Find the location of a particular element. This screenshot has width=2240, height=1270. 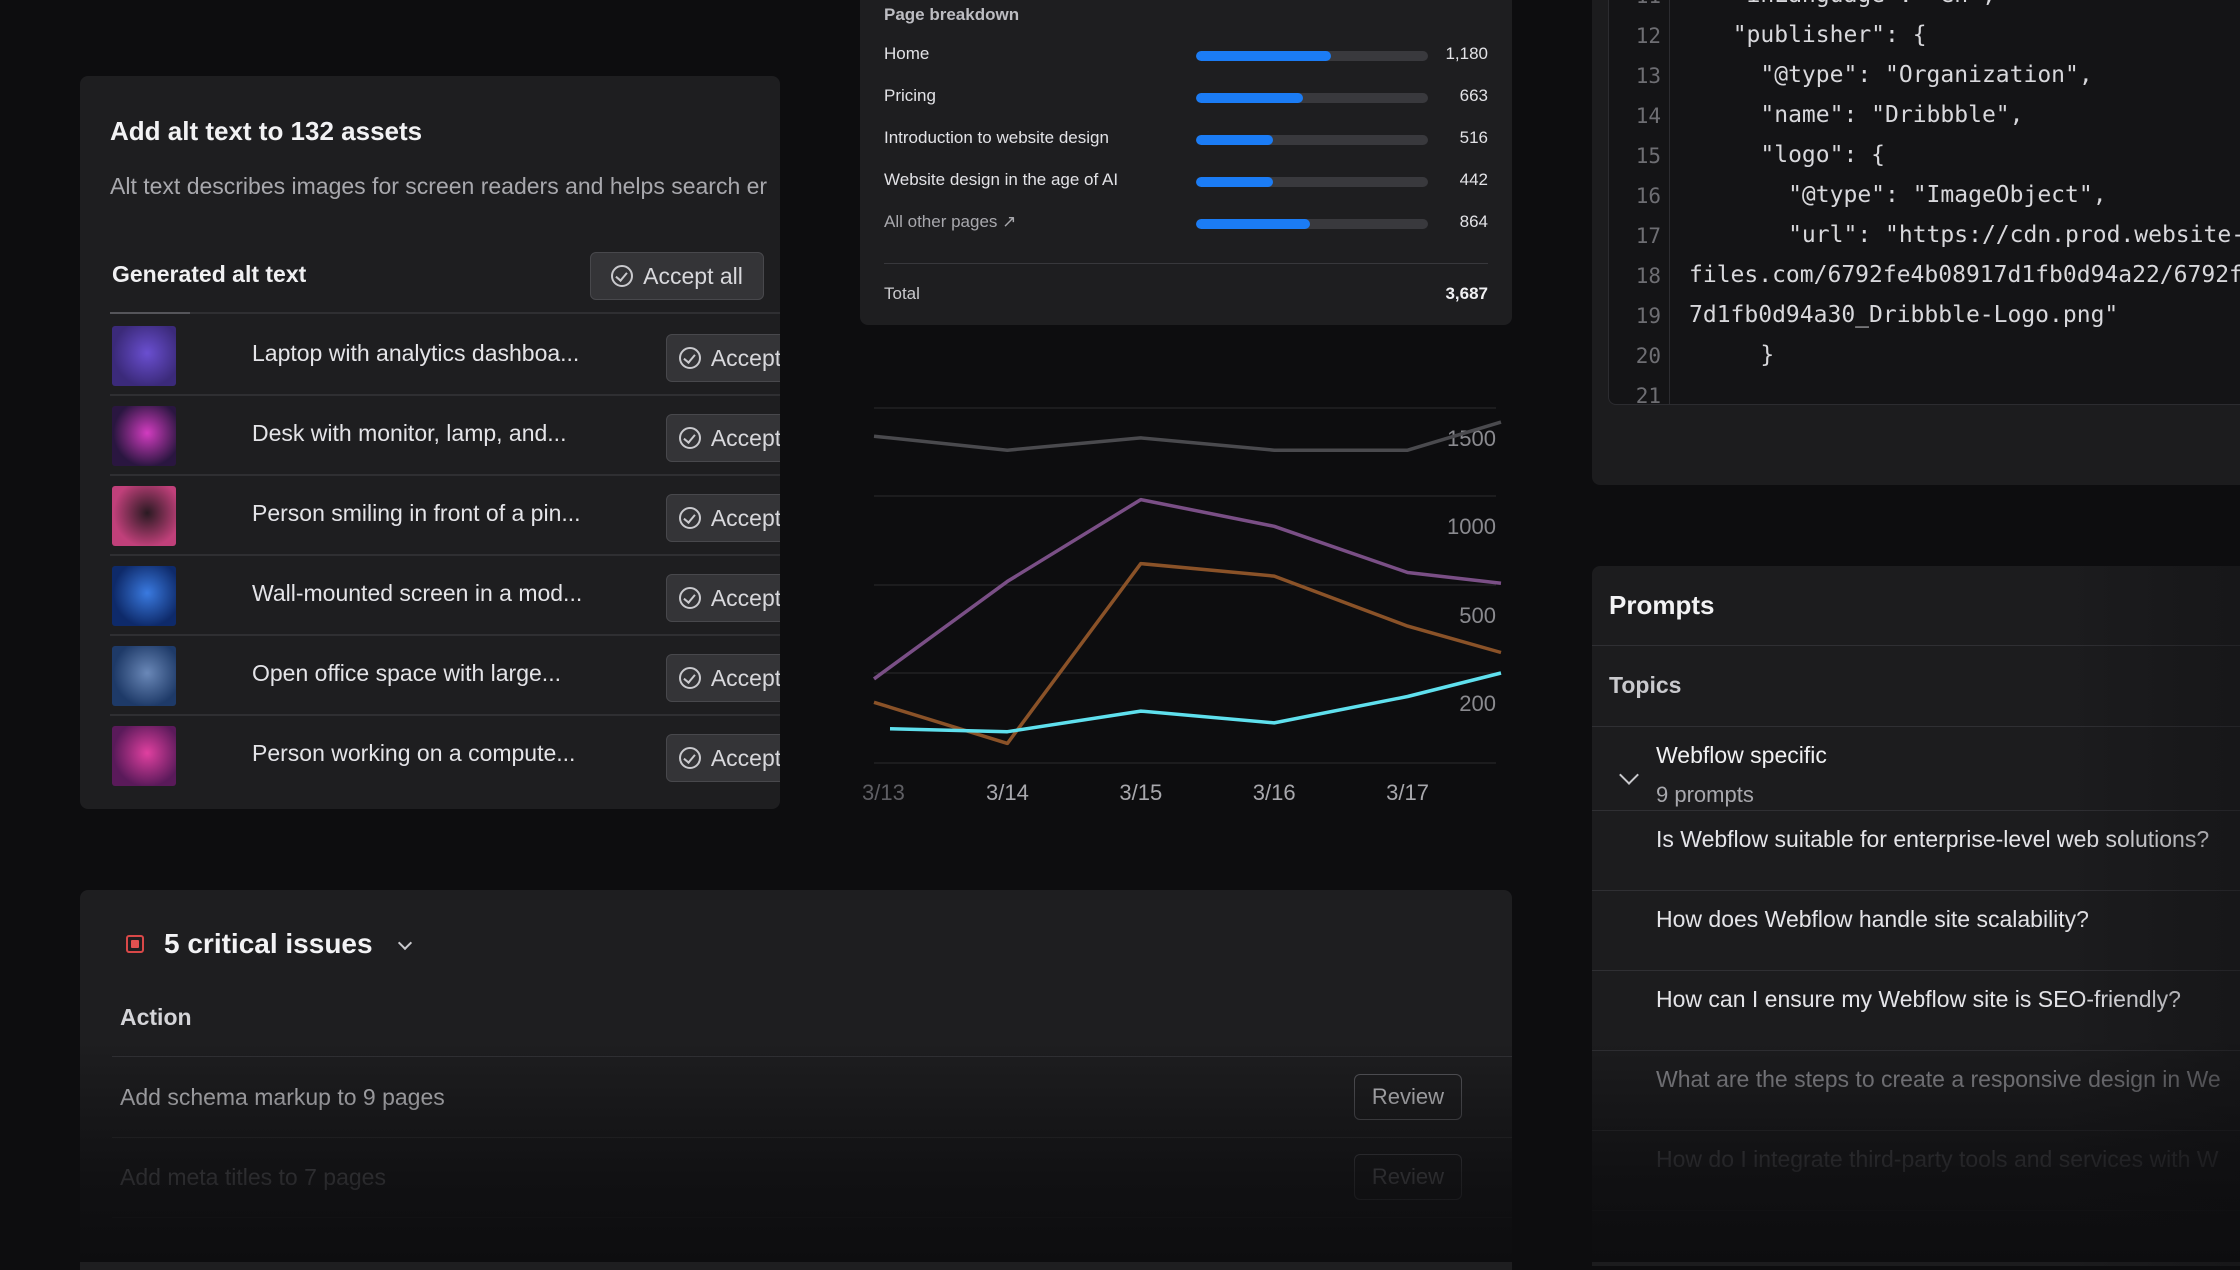

y-tick-label: 200 is located at coordinates (1477, 703).